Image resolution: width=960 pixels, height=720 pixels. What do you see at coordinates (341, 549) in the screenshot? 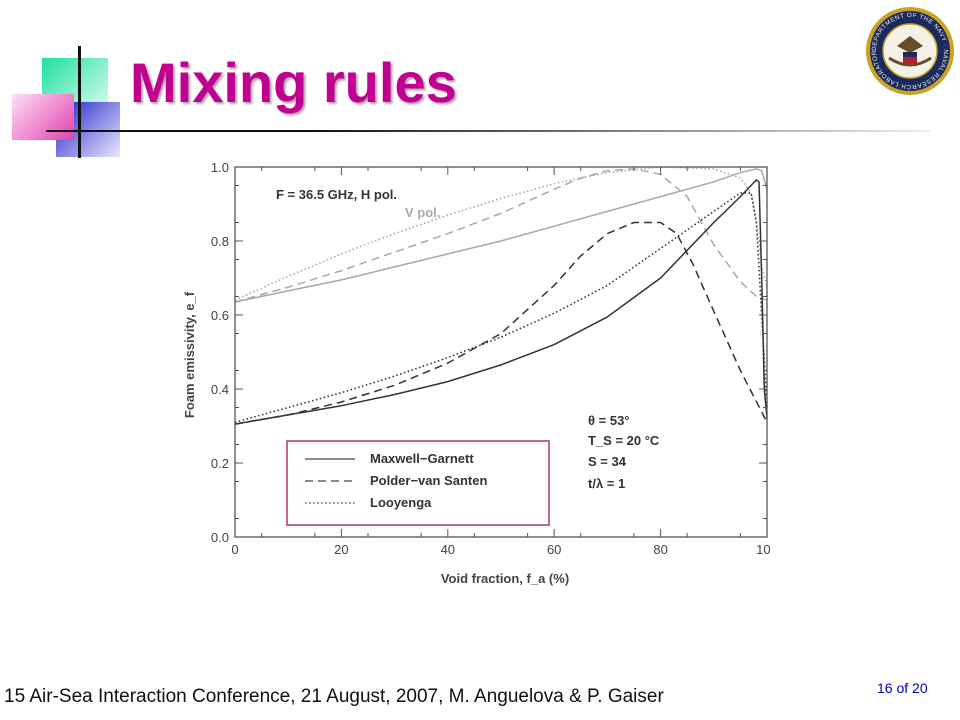
I see `x-tick-label: 20` at bounding box center [341, 549].